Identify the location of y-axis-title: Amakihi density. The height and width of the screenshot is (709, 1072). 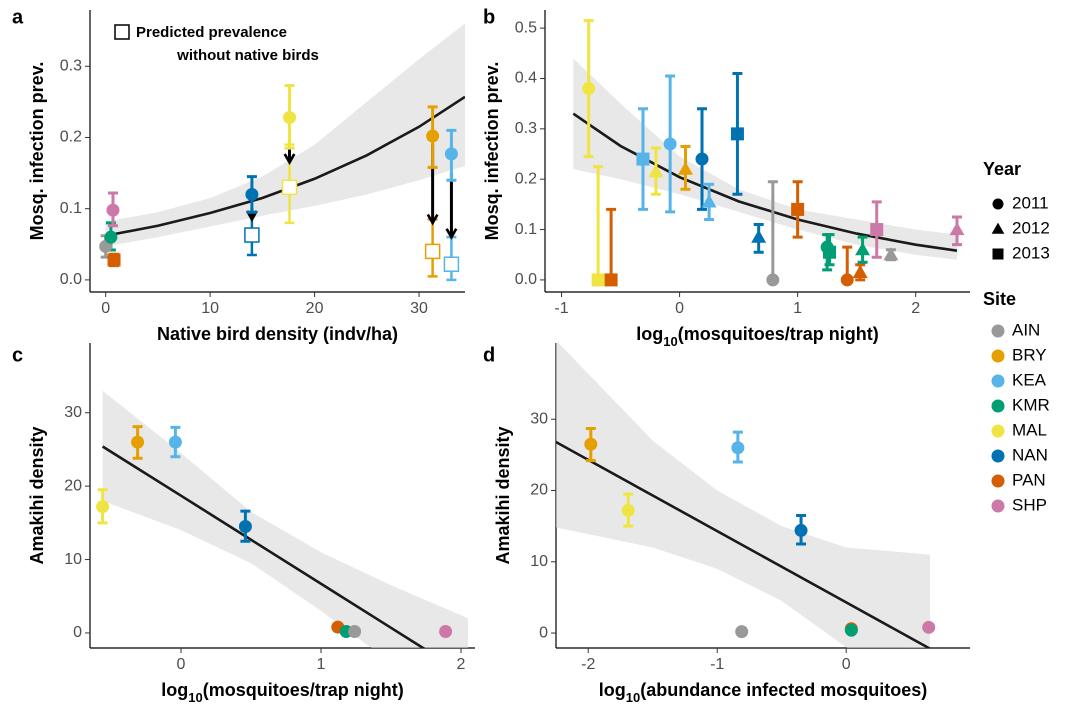
(37, 495).